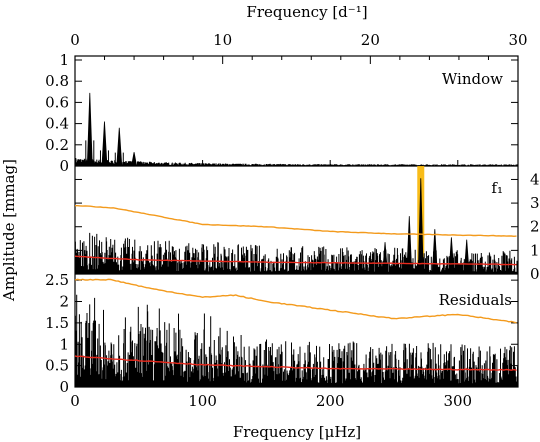  I want to click on y-tick-label: 3, so click(535, 203).